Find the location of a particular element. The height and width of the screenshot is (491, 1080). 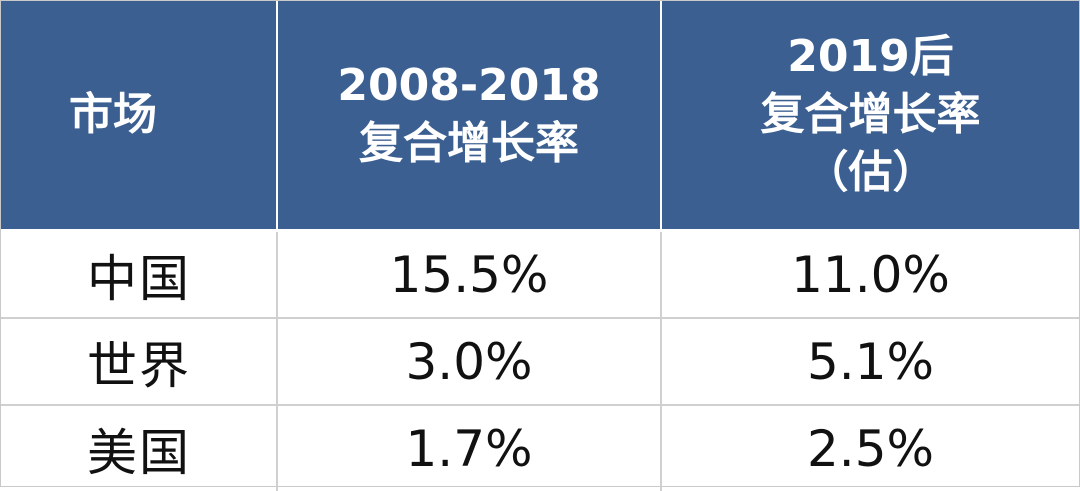

market-cell: 世界 is located at coordinates (139, 361).